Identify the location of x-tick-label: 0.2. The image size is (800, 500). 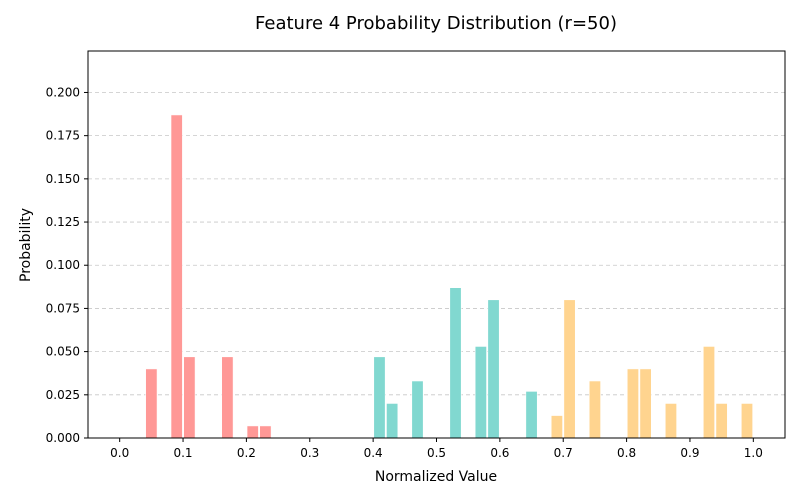
(246, 453).